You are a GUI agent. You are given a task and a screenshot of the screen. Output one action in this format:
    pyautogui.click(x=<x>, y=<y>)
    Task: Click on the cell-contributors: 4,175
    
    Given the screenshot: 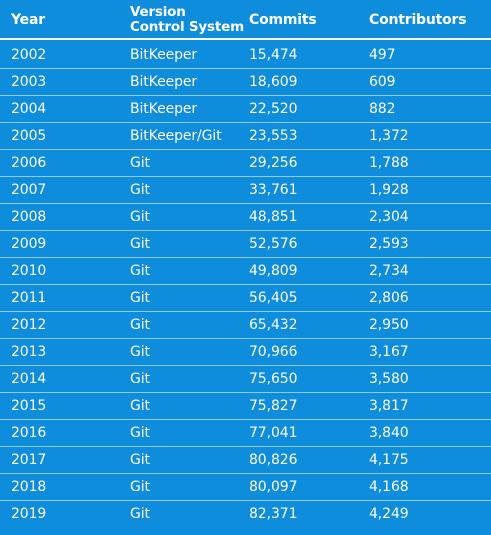 What is the action you would take?
    pyautogui.click(x=389, y=460)
    